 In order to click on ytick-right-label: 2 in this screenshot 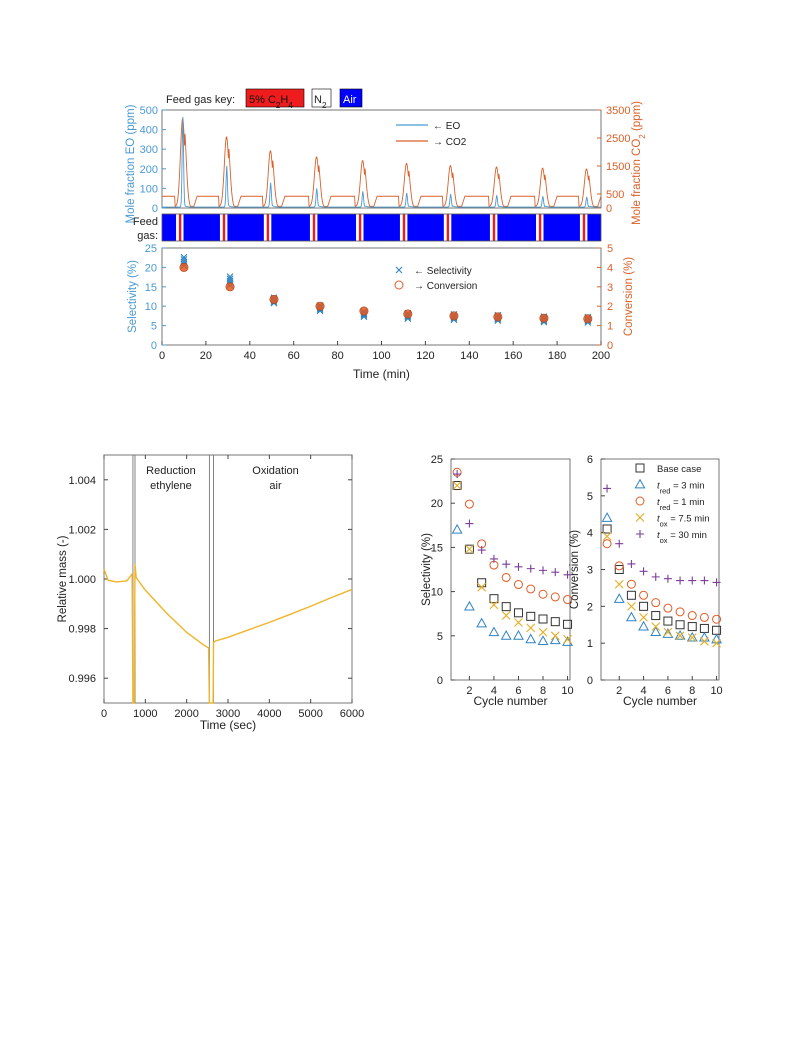, I will do `click(610, 307)`.